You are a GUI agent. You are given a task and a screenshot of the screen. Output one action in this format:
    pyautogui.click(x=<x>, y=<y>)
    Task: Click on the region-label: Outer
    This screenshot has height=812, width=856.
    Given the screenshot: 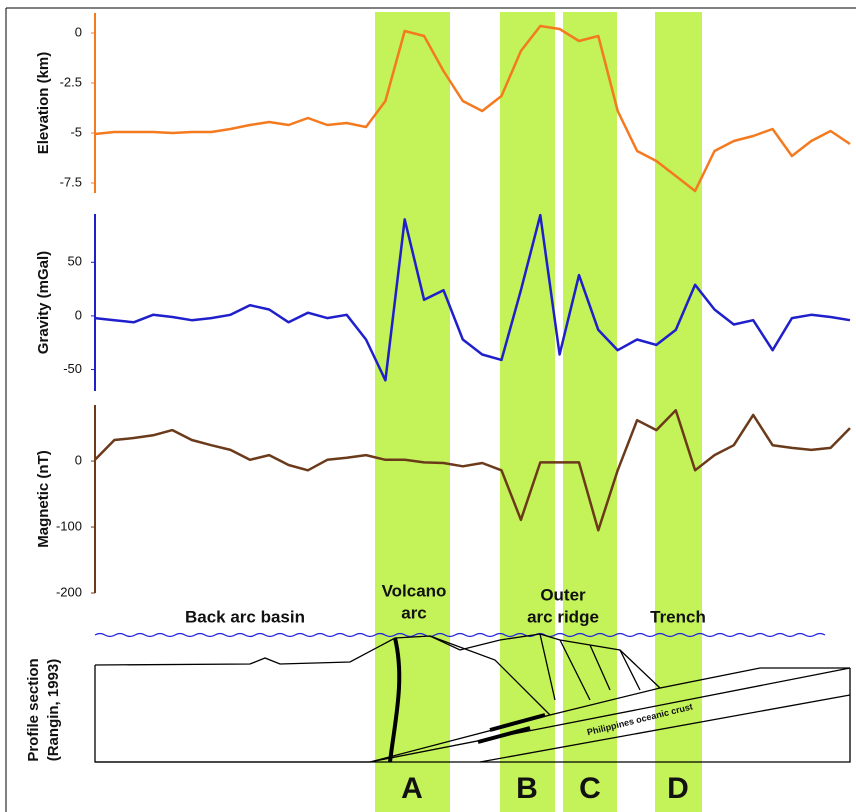 What is the action you would take?
    pyautogui.click(x=563, y=594)
    